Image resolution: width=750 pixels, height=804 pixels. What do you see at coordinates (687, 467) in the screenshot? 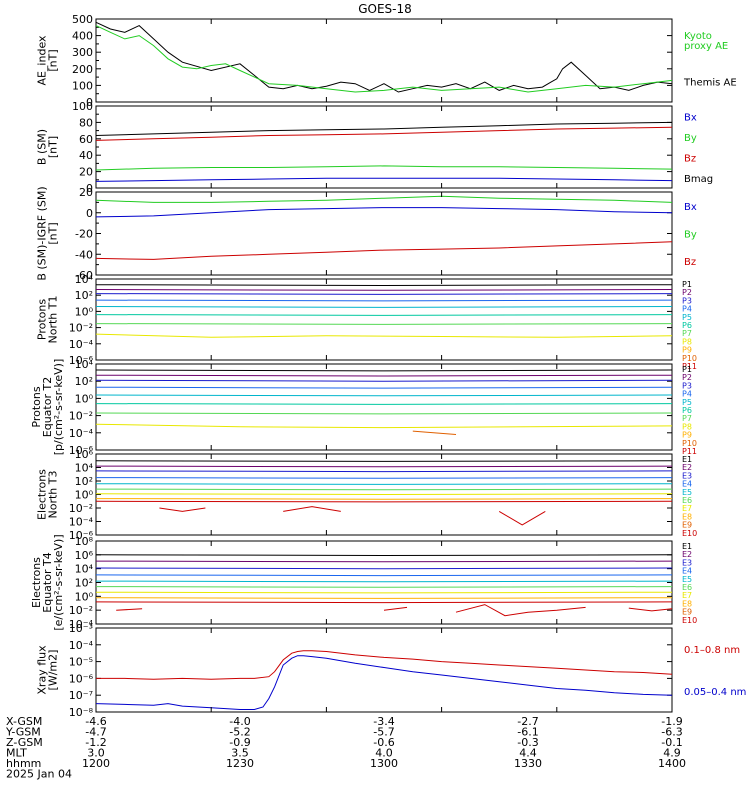
I see `legend-entry: E2` at bounding box center [687, 467].